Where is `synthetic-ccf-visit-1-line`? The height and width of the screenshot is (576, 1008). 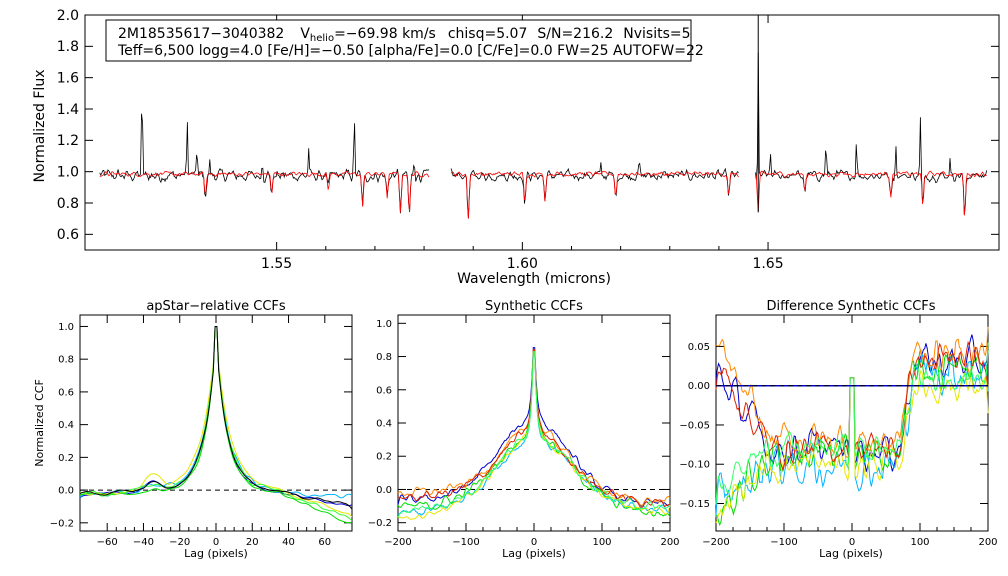 synthetic-ccf-visit-1-line is located at coordinates (534, 427).